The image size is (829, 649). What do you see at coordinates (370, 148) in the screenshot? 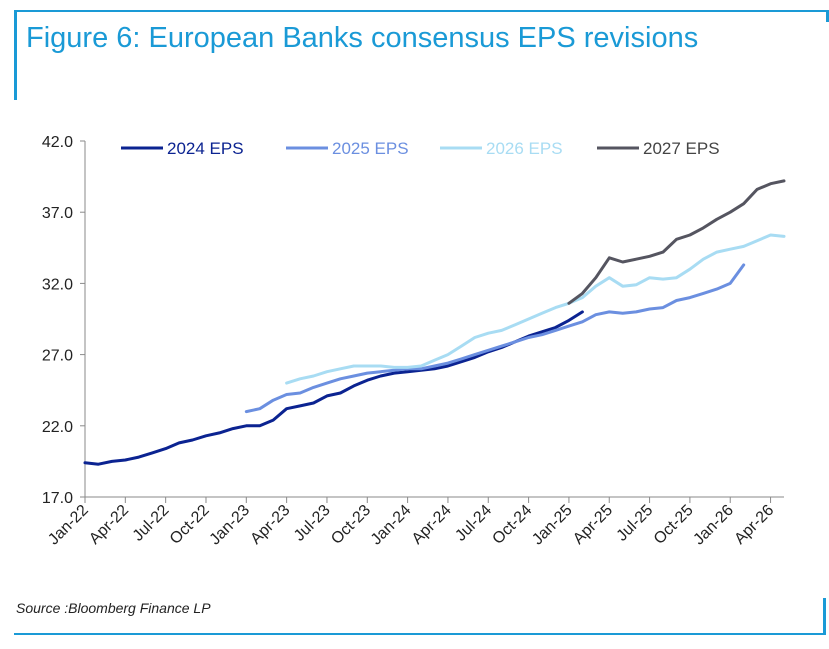
I see `legend-label: 2025 EPS` at bounding box center [370, 148].